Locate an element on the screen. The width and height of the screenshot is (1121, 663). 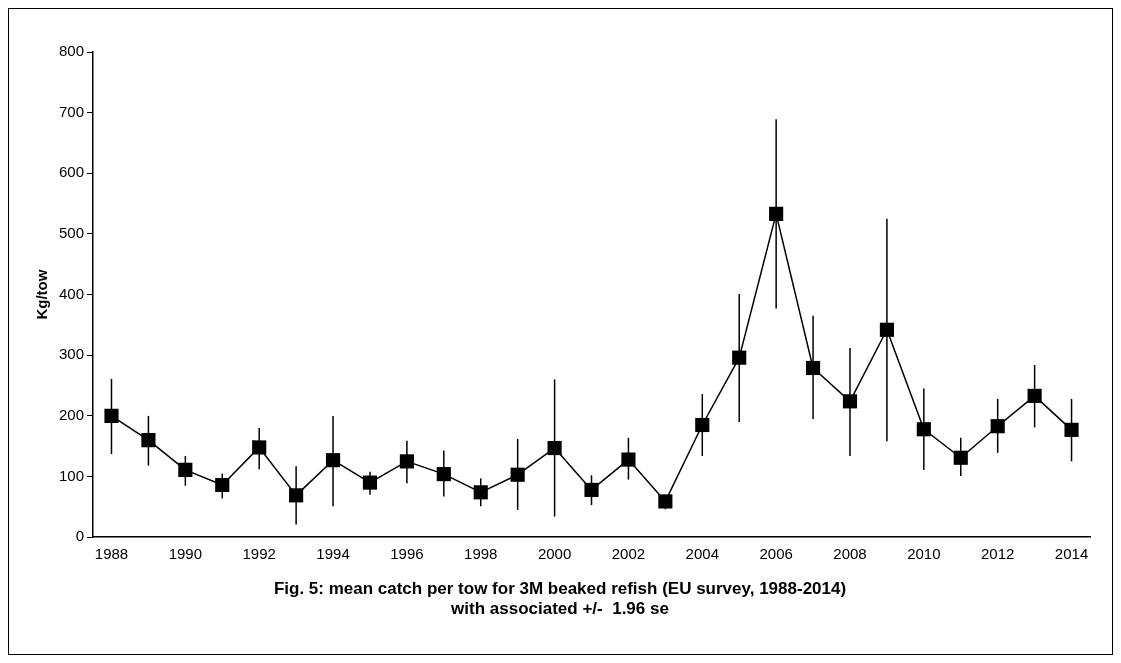
y-tick-label: 400 is located at coordinates (72, 293).